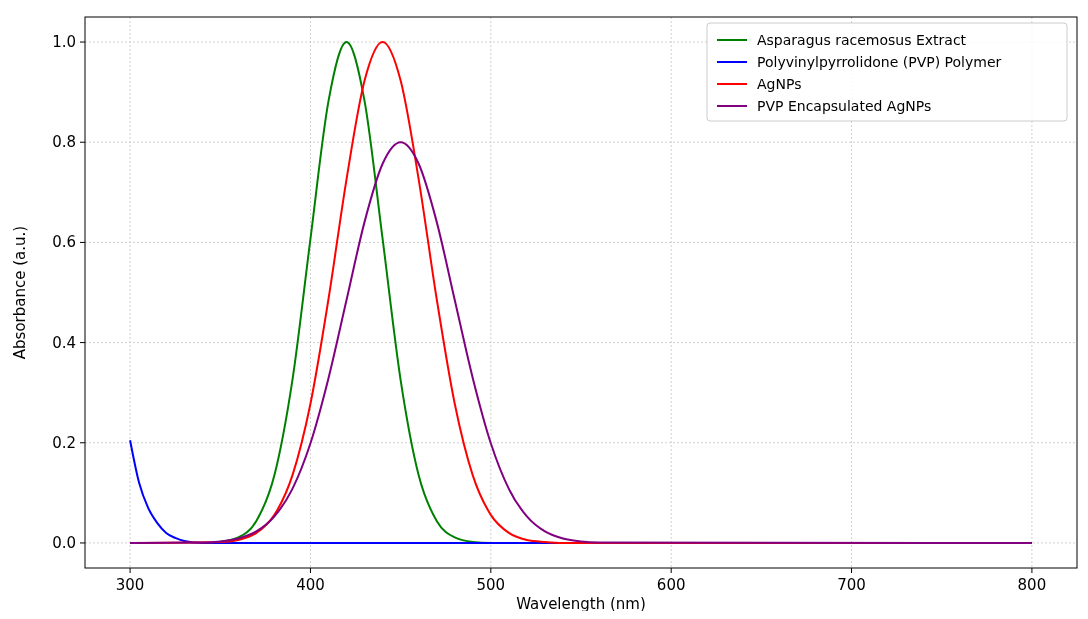  What do you see at coordinates (862, 40) in the screenshot?
I see `legend-label: Asparagus racemosus Extract` at bounding box center [862, 40].